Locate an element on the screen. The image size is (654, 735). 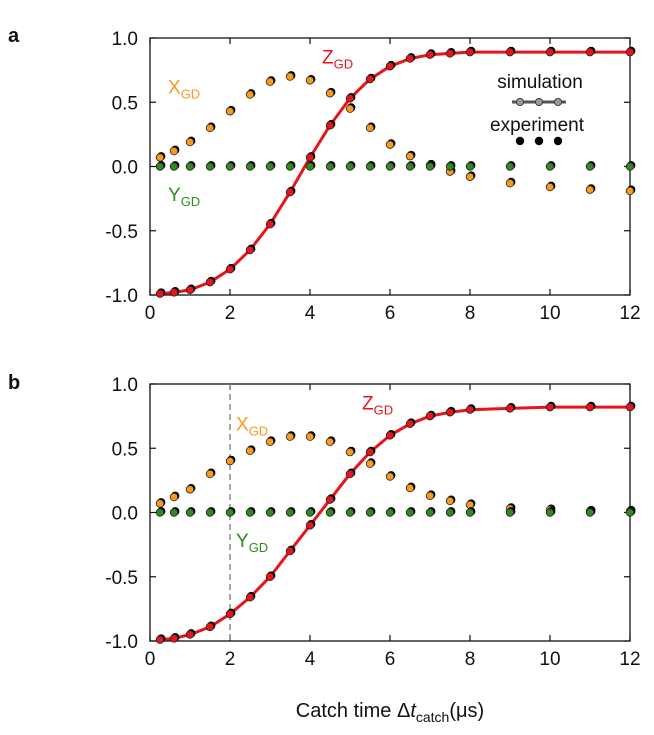
panel-letter: a is located at coordinates (14, 36).